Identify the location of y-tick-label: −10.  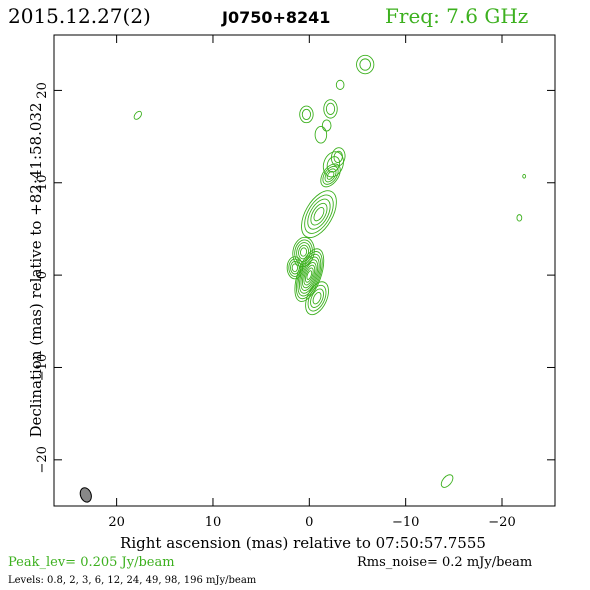
(42, 367).